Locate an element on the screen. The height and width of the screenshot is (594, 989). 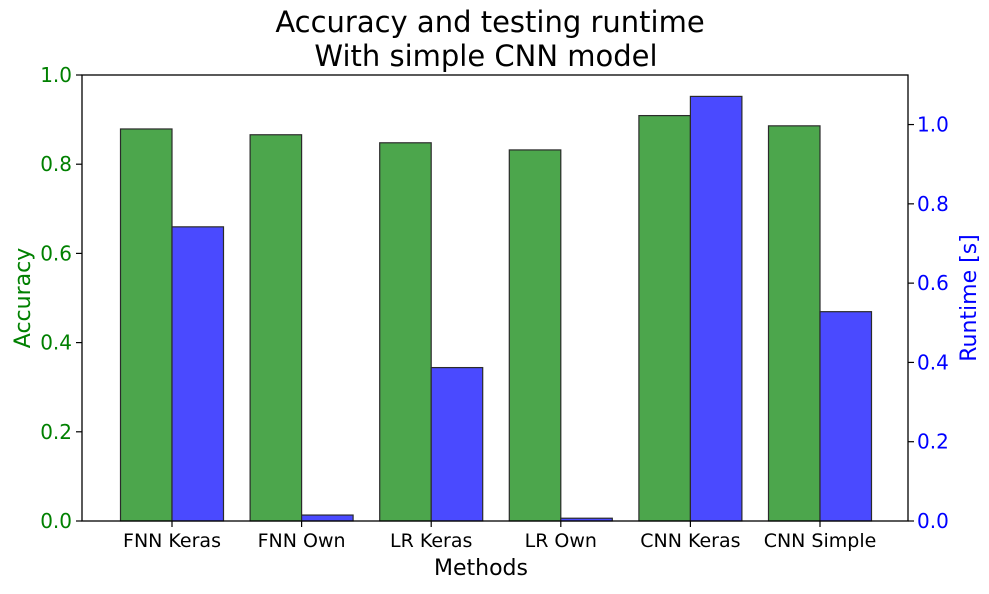
x-tick-label: LR Own is located at coordinates (561, 541).